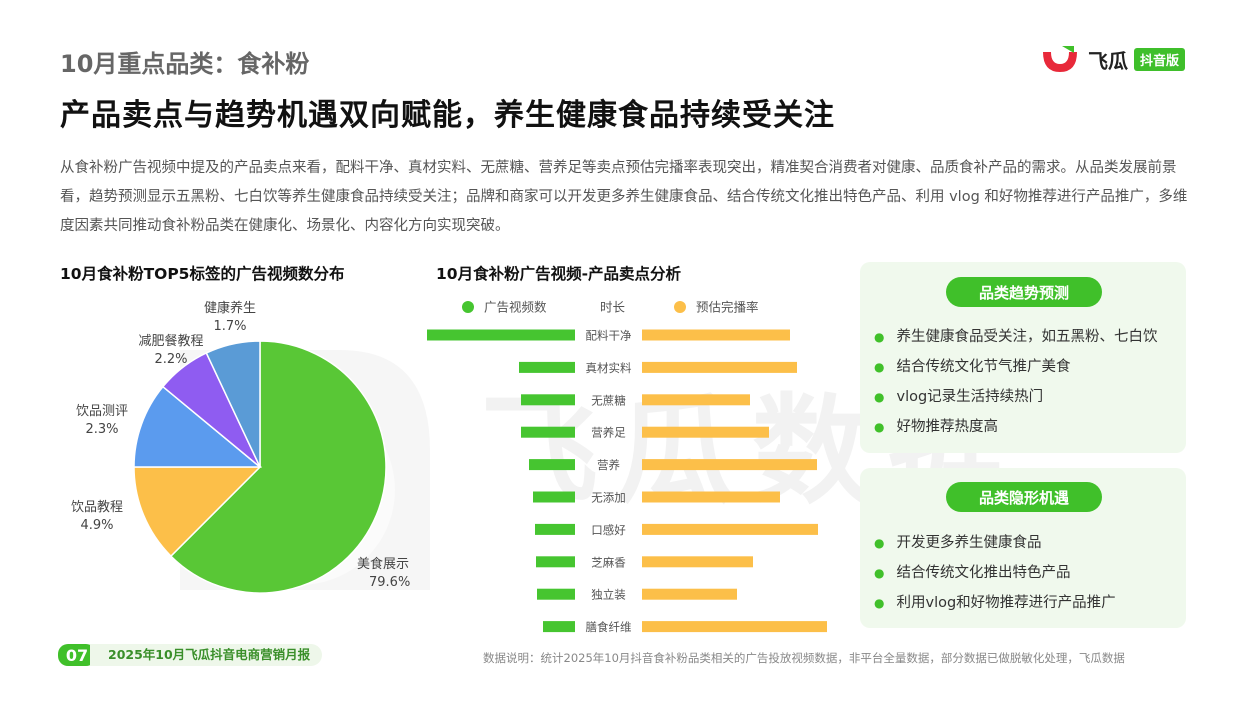 The image size is (1250, 703). I want to click on pie-slice-label: 饮品测评, so click(102, 411).